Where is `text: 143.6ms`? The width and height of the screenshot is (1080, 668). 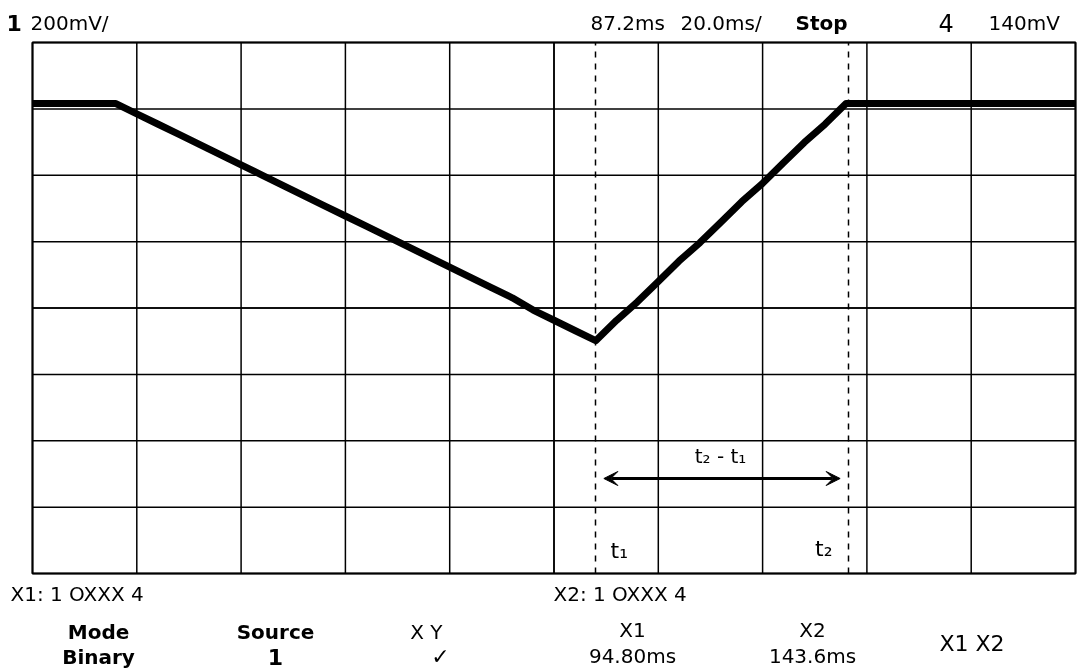
text: 143.6ms is located at coordinates (812, 655).